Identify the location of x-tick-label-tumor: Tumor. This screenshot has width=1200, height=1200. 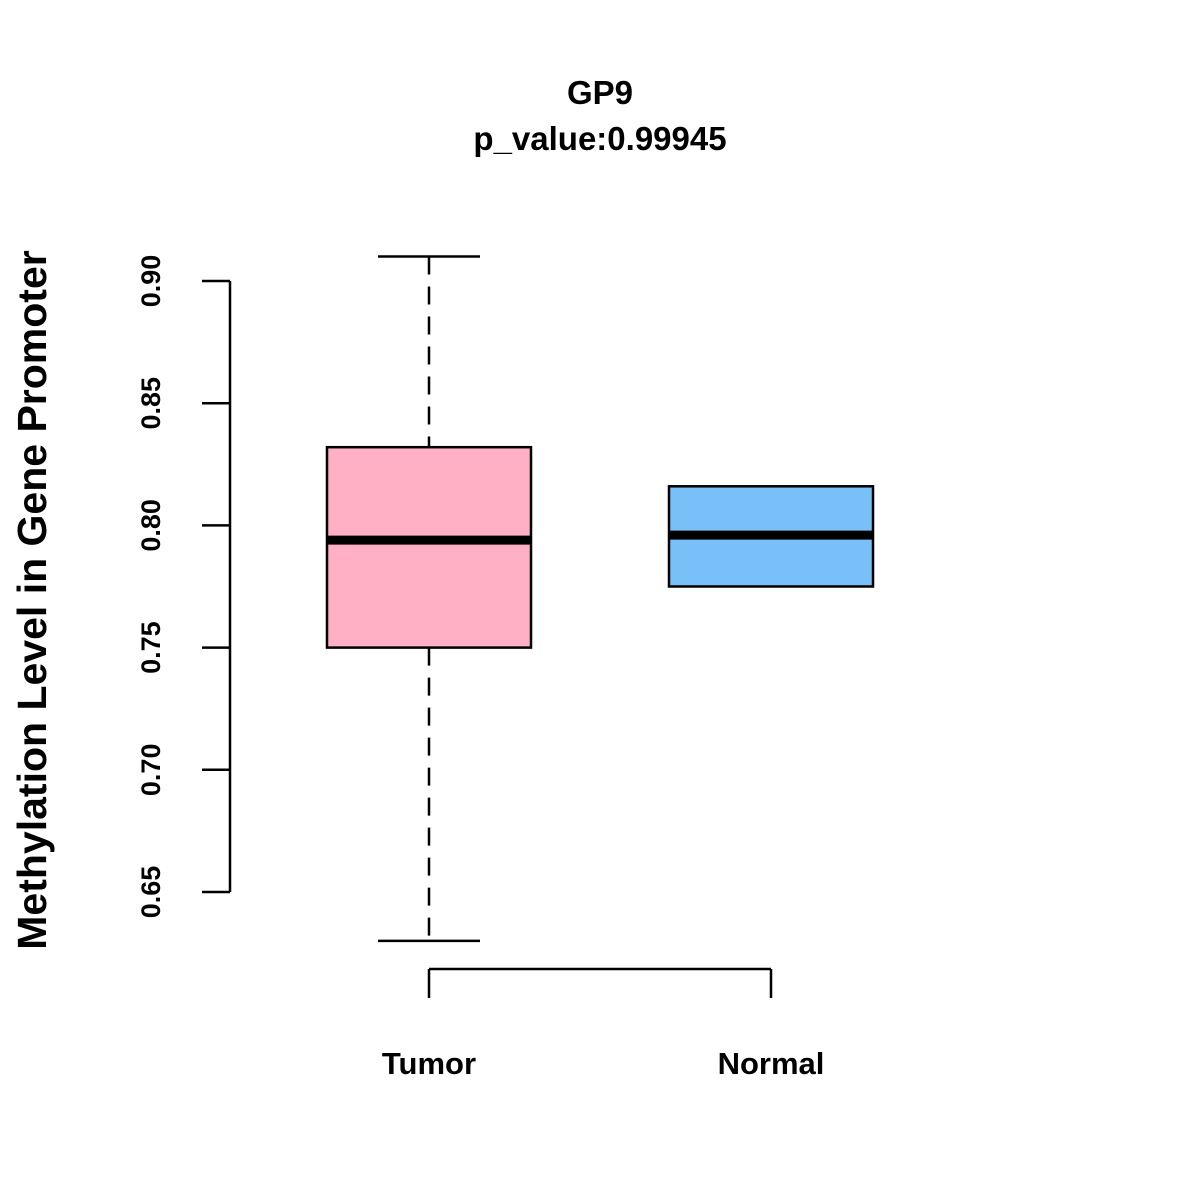
(429, 1063).